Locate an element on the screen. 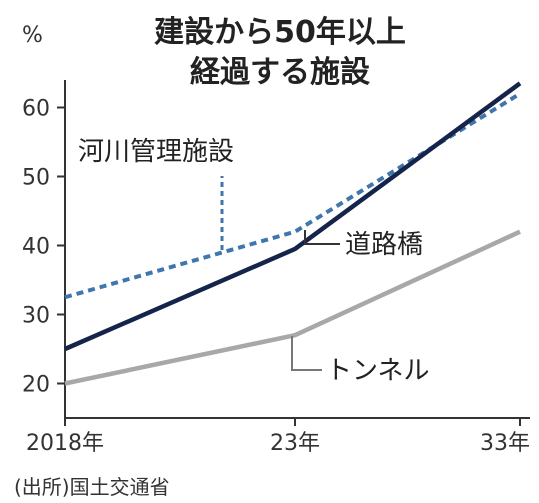  y-tick-label: 60 is located at coordinates (36, 109).